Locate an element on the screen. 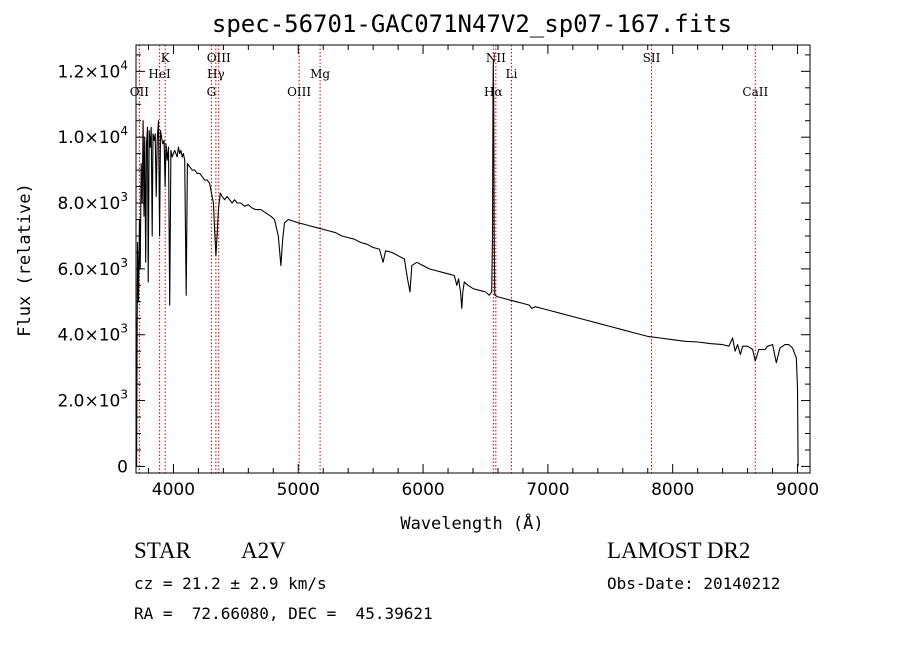 Image resolution: width=900 pixels, height=649 pixels. x-tick-label: 7000 is located at coordinates (547, 490).